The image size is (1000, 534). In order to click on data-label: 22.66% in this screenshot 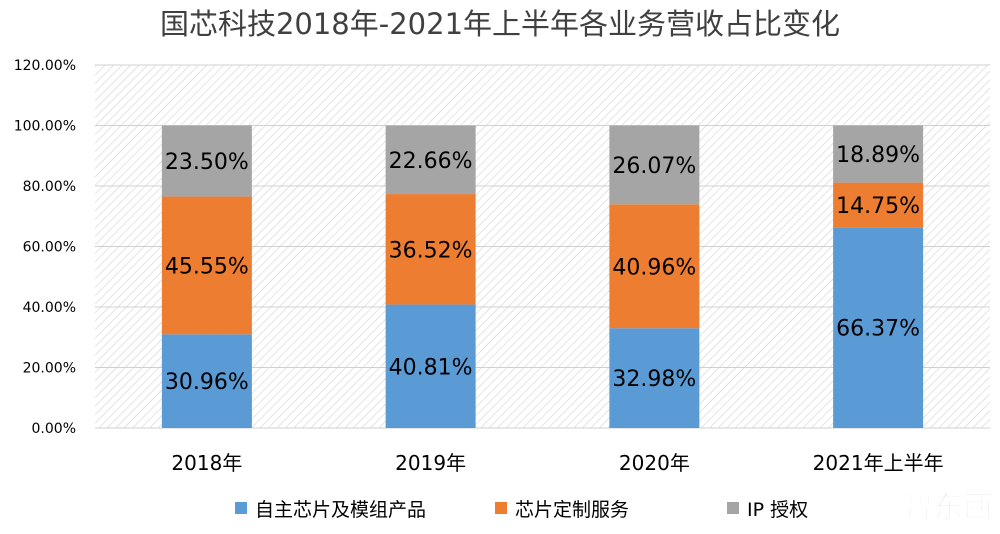, I will do `click(431, 161)`.